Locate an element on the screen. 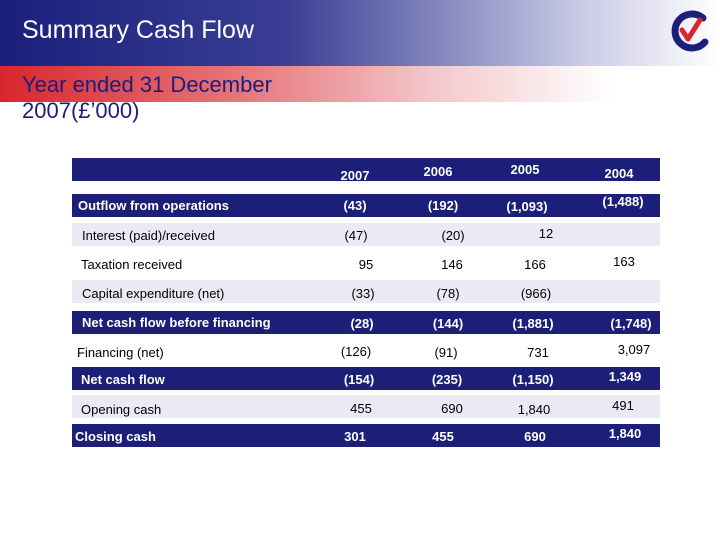 The image size is (720, 540). row-label: Opening cash is located at coordinates (121, 409).